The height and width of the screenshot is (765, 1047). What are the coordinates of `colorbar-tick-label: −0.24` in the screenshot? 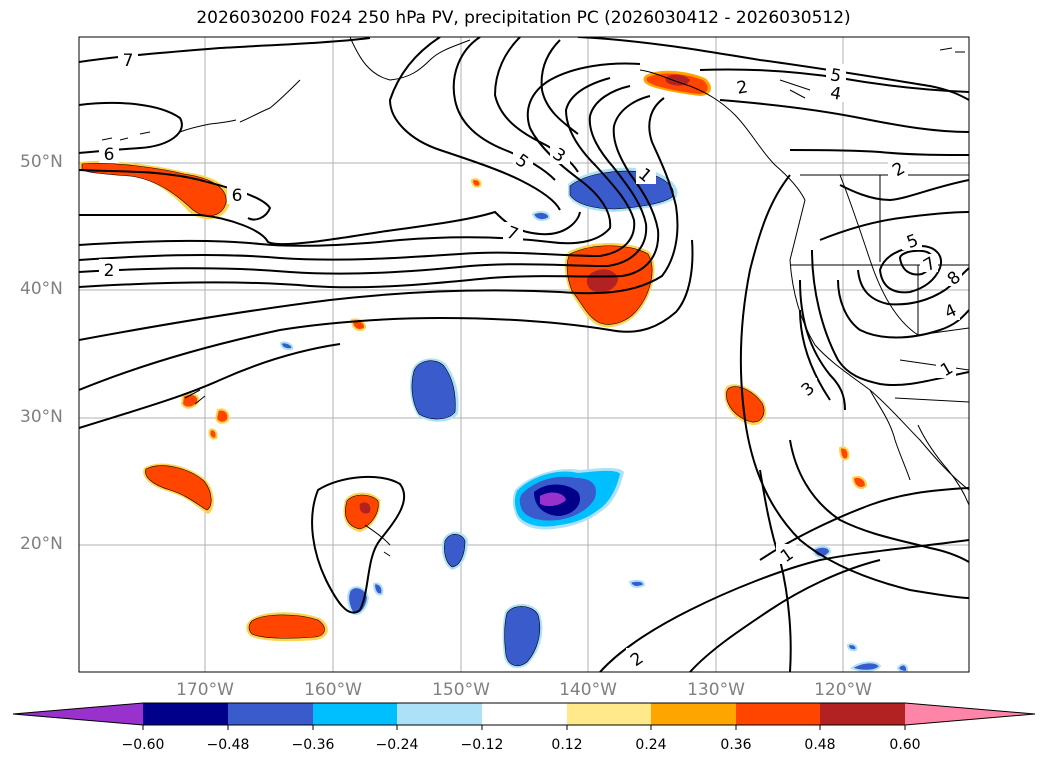 It's located at (397, 745).